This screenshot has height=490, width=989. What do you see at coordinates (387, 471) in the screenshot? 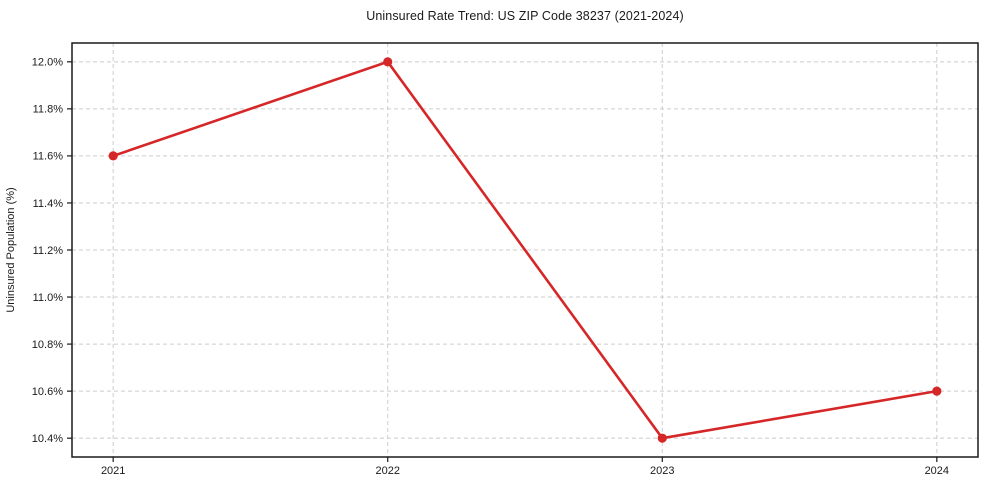
I see `x-tick-label: 2022` at bounding box center [387, 471].